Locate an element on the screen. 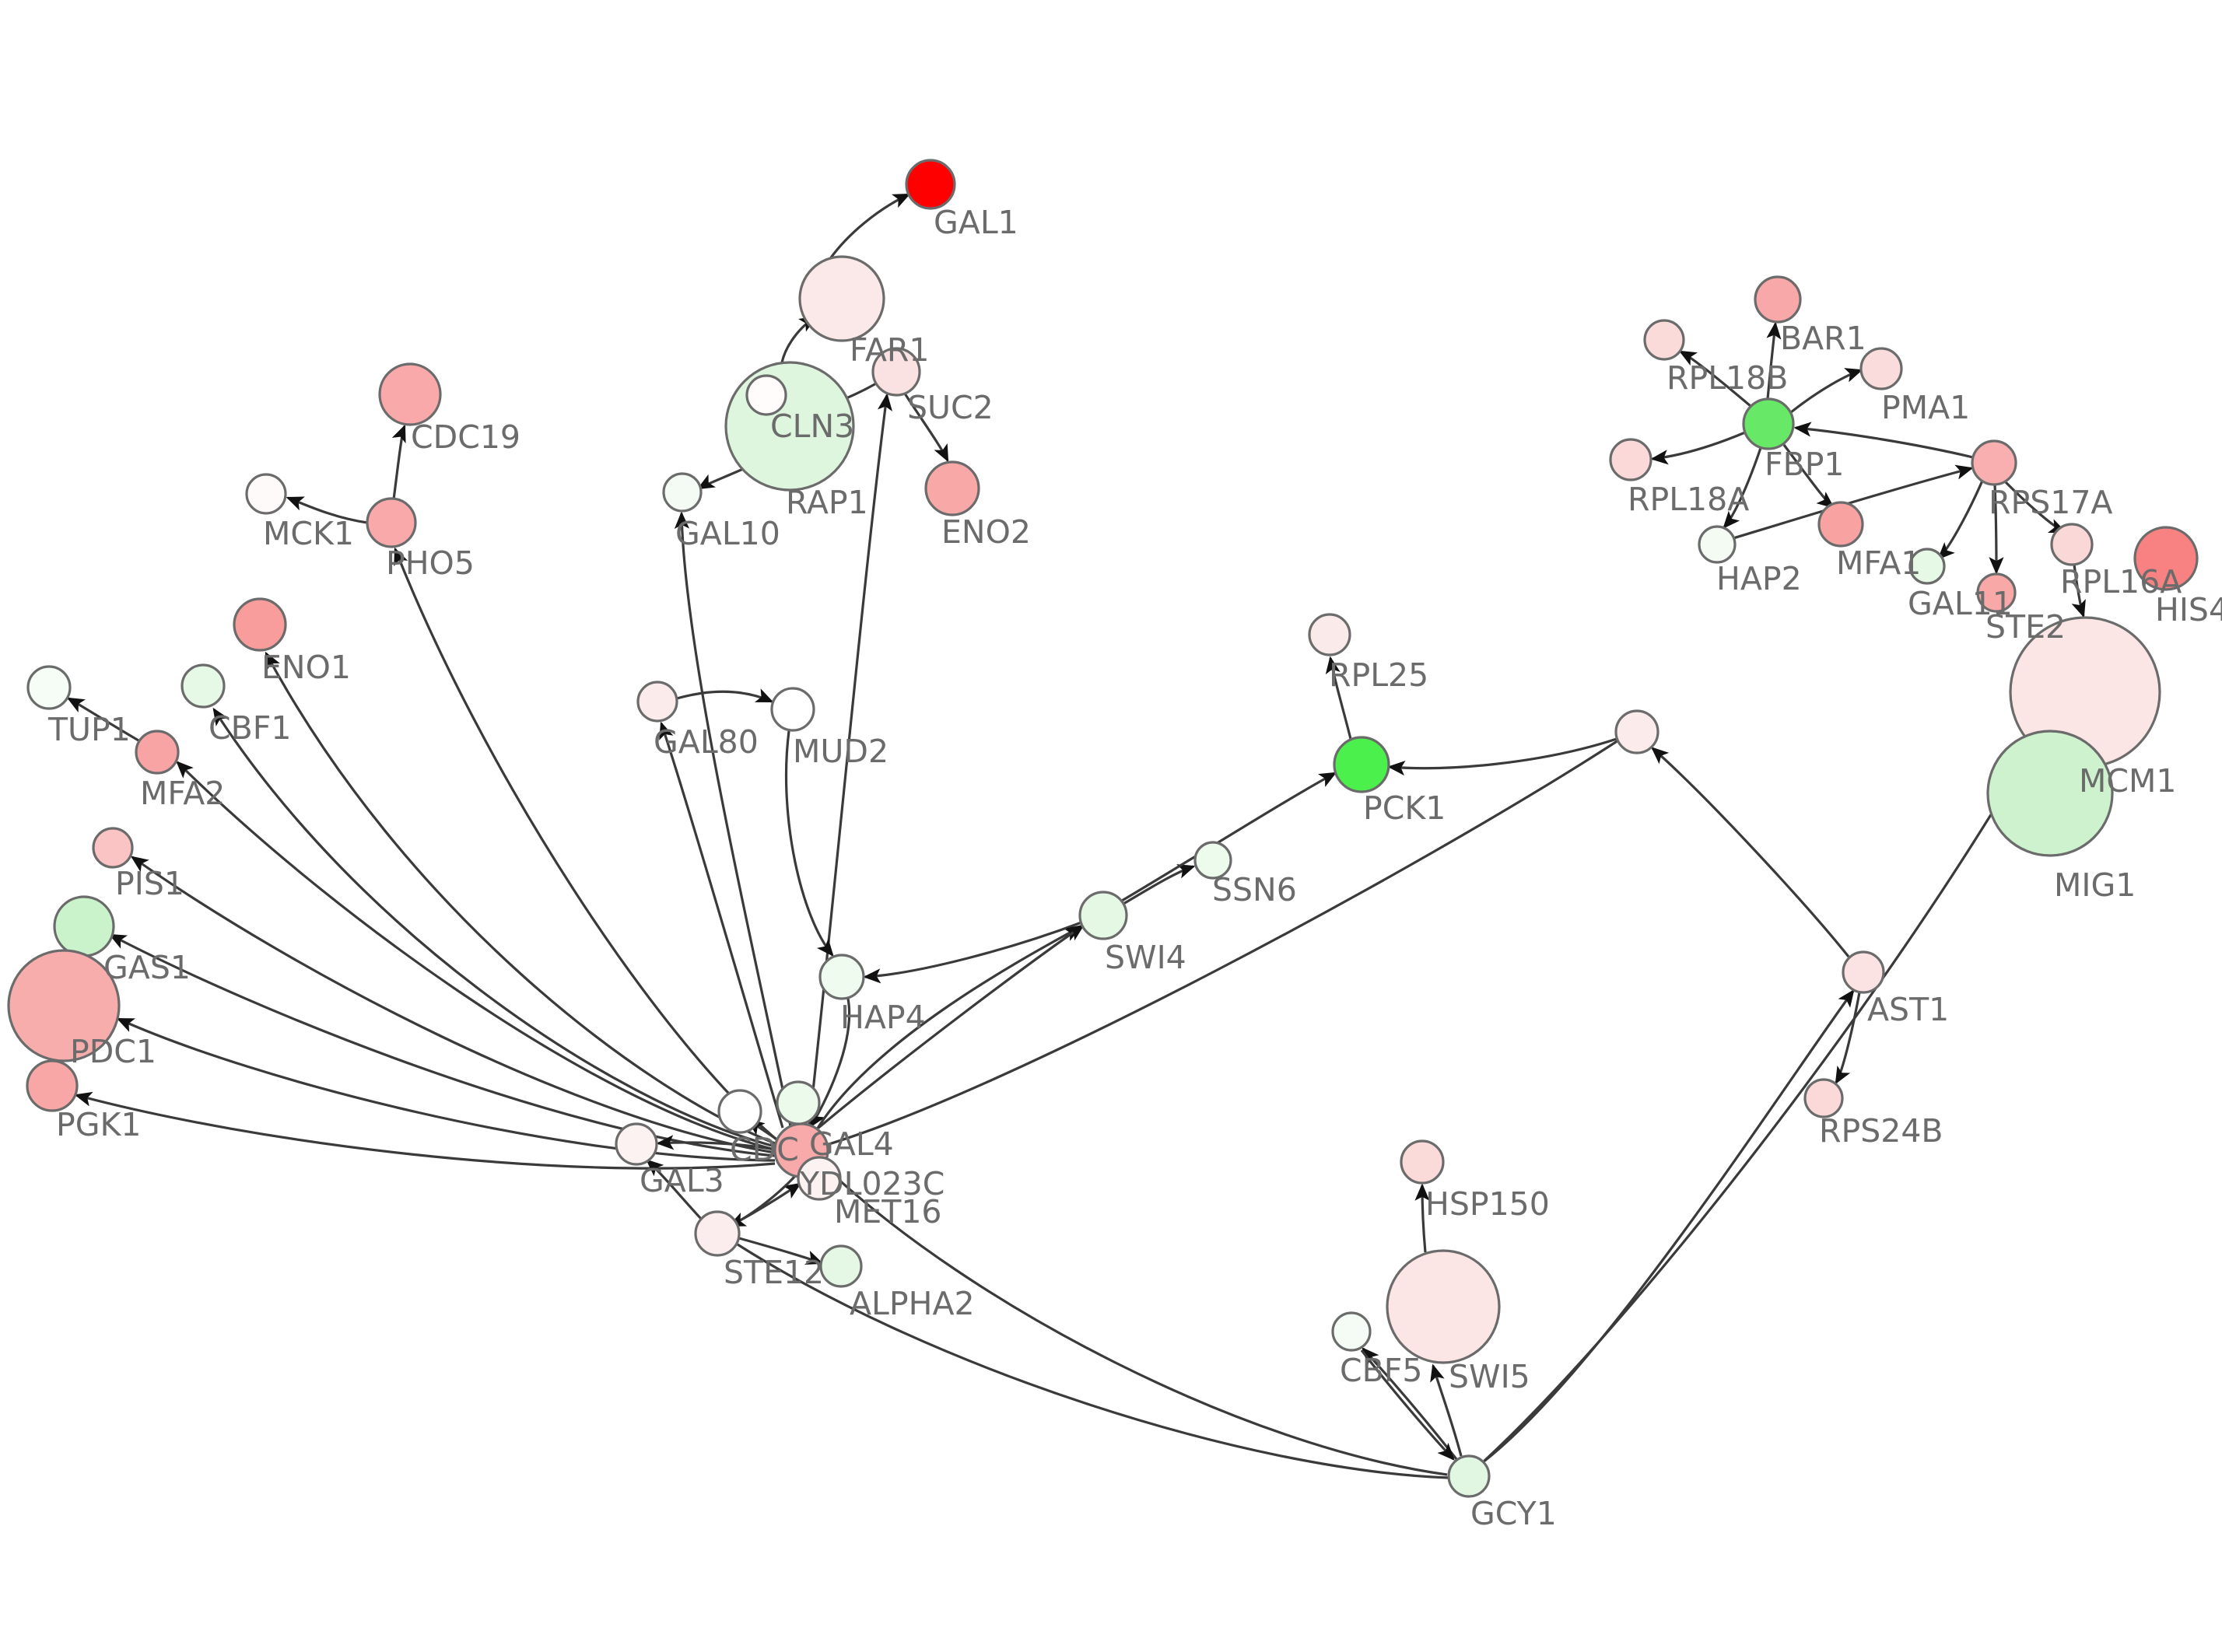  node-hap2 is located at coordinates (1717, 545).